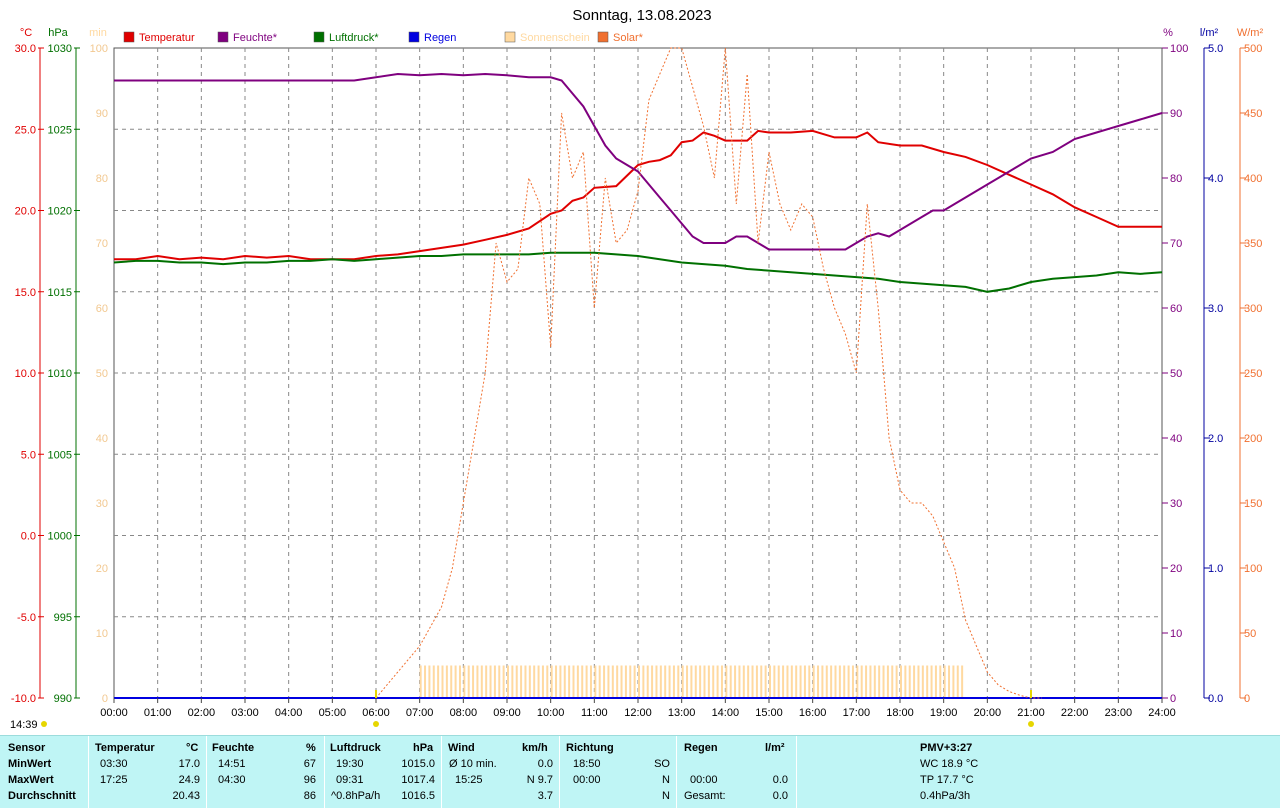 The image size is (1280, 808). Describe the element at coordinates (638, 272) in the screenshot. I see `series-luftdruck` at that location.